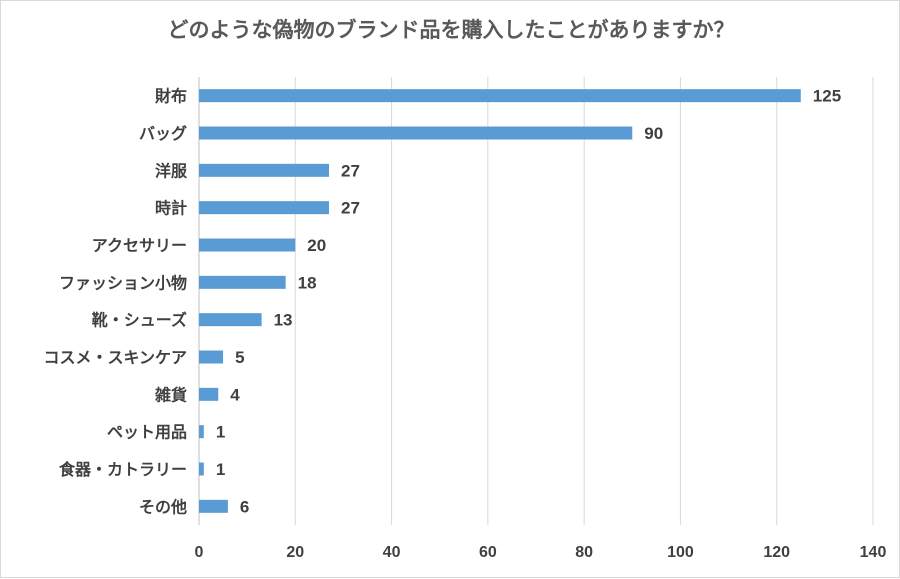  I want to click on value-label: 5, so click(239, 357).